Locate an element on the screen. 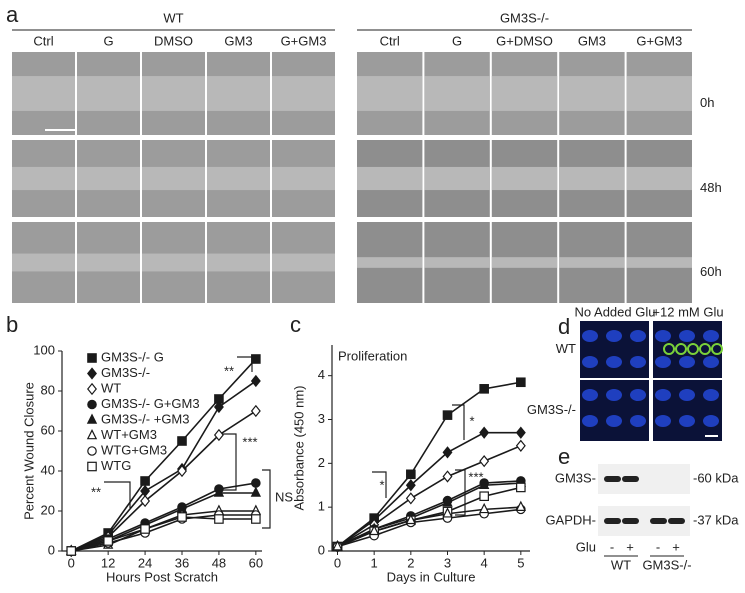 The width and height of the screenshot is (745, 593). row-label: 60h is located at coordinates (711, 271).